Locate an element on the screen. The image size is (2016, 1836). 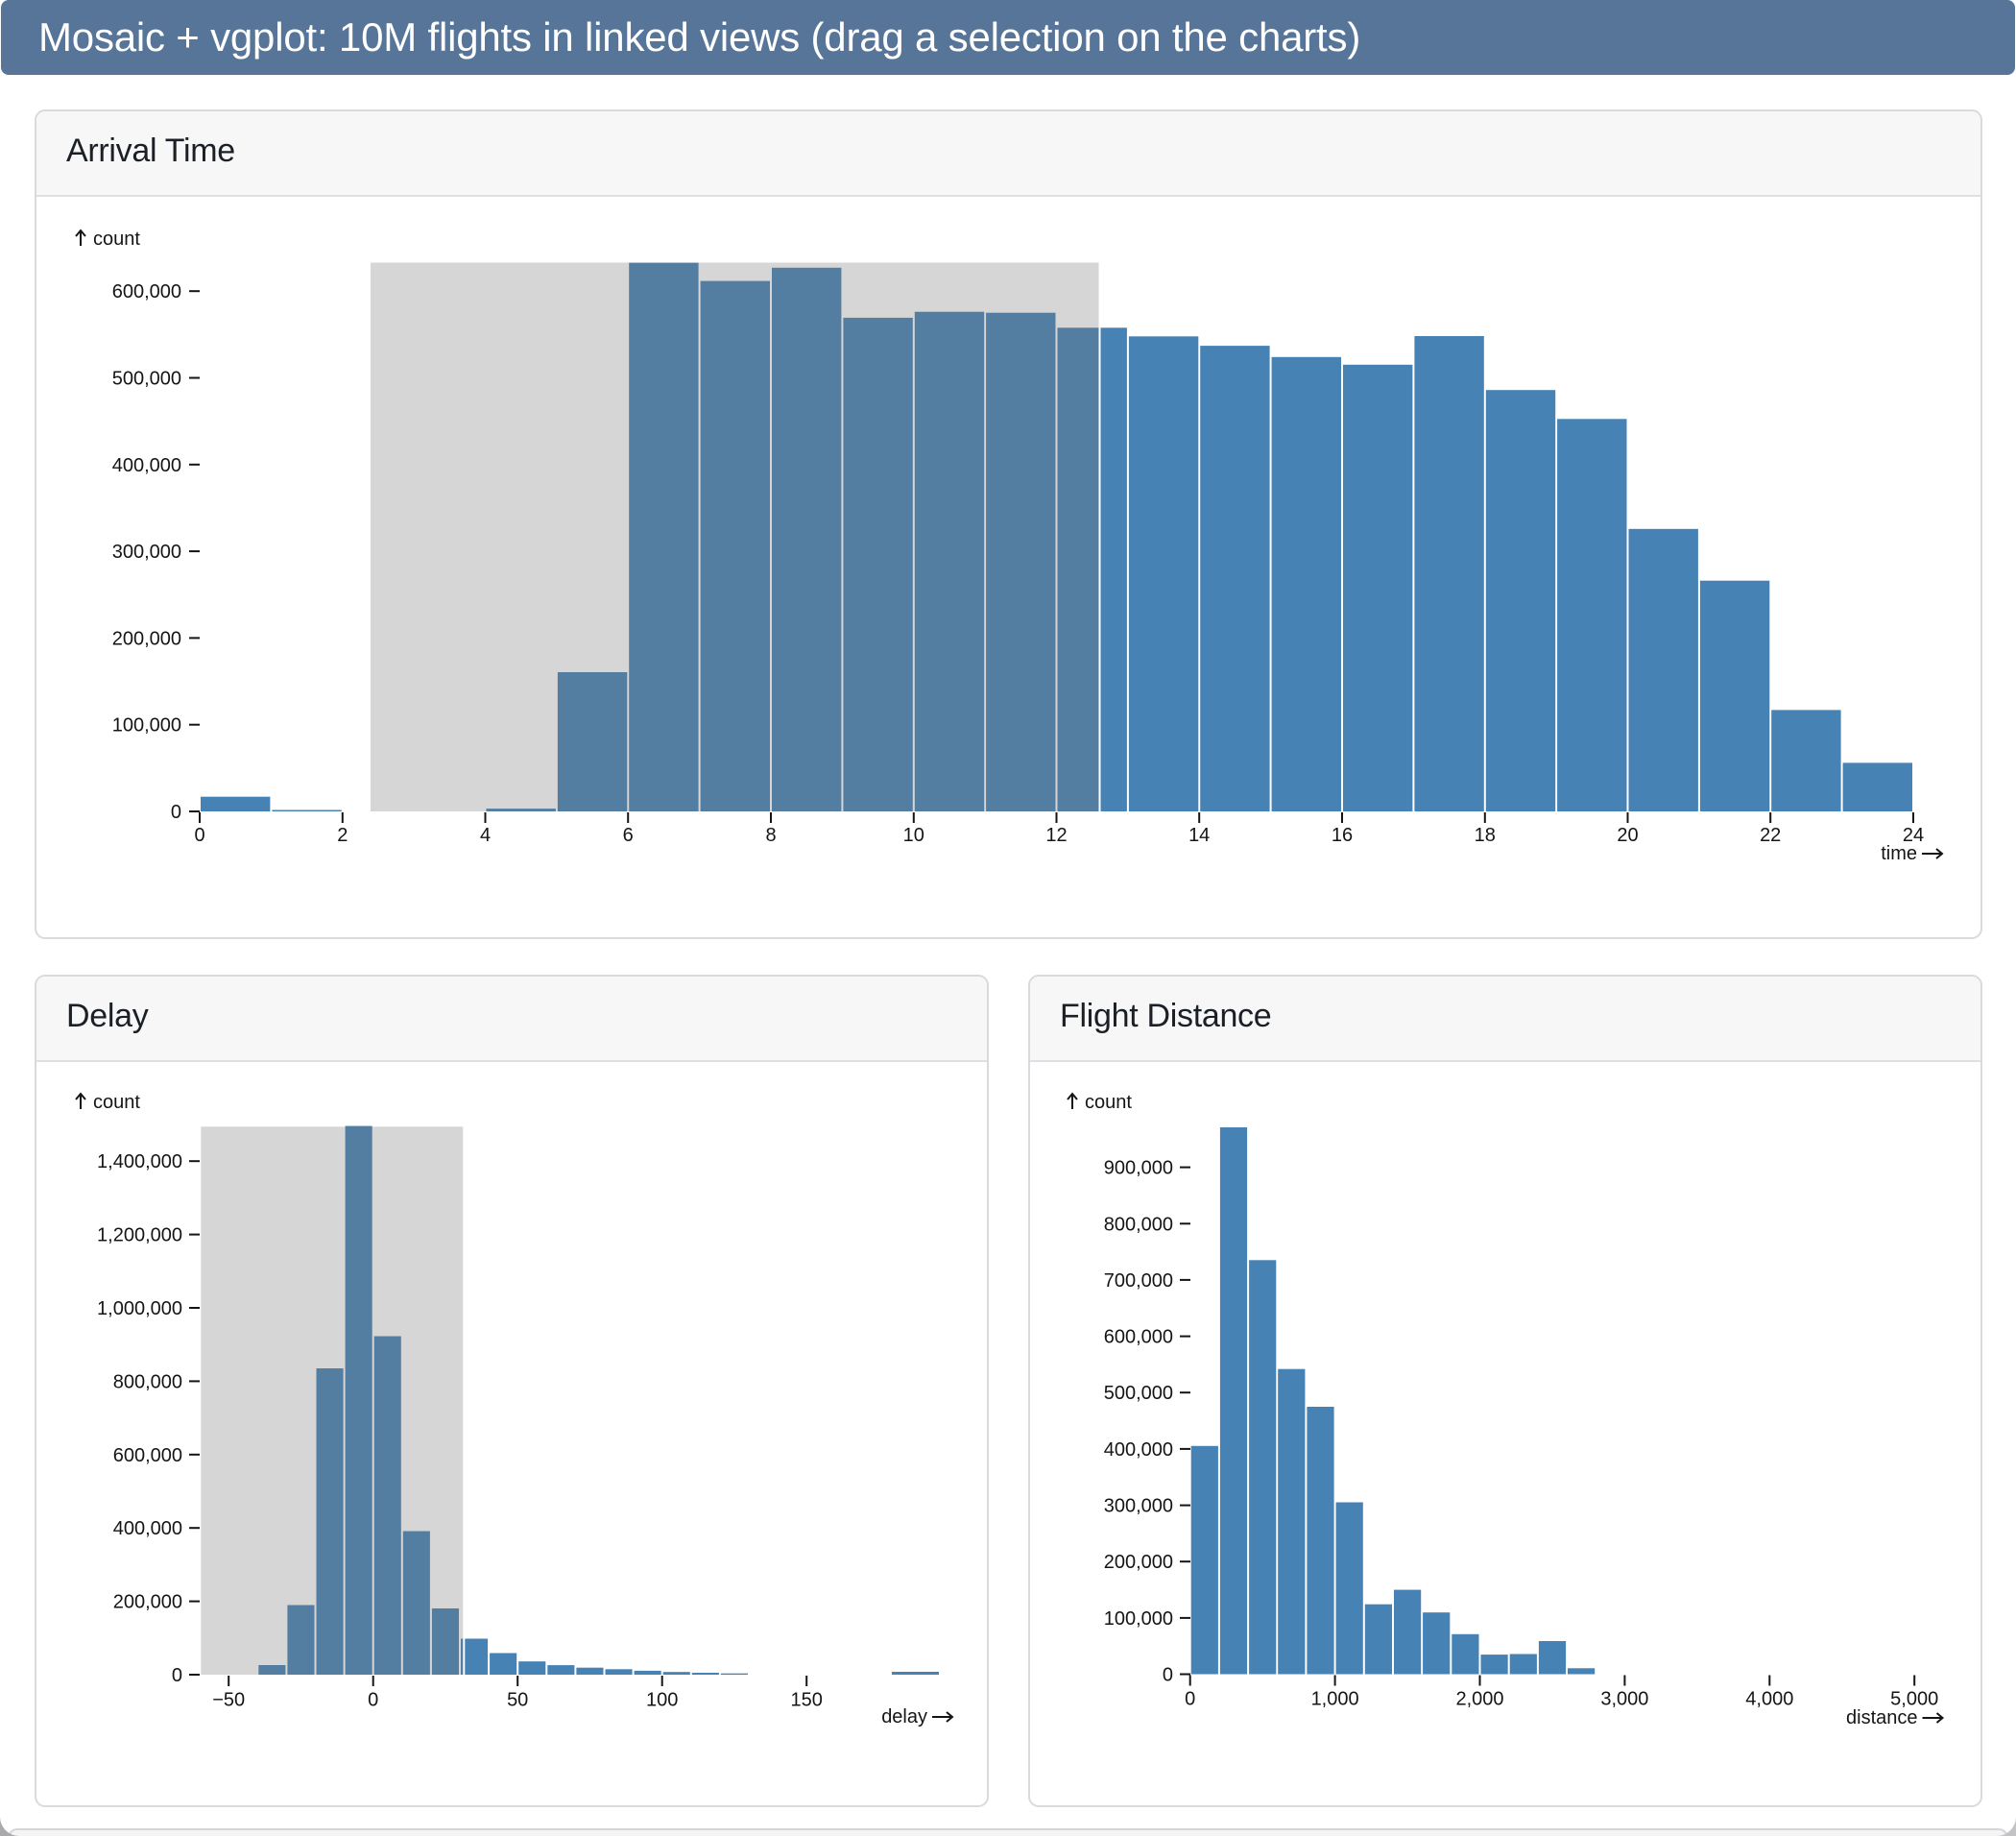
svg-text: 100 is located at coordinates (662, 1700).